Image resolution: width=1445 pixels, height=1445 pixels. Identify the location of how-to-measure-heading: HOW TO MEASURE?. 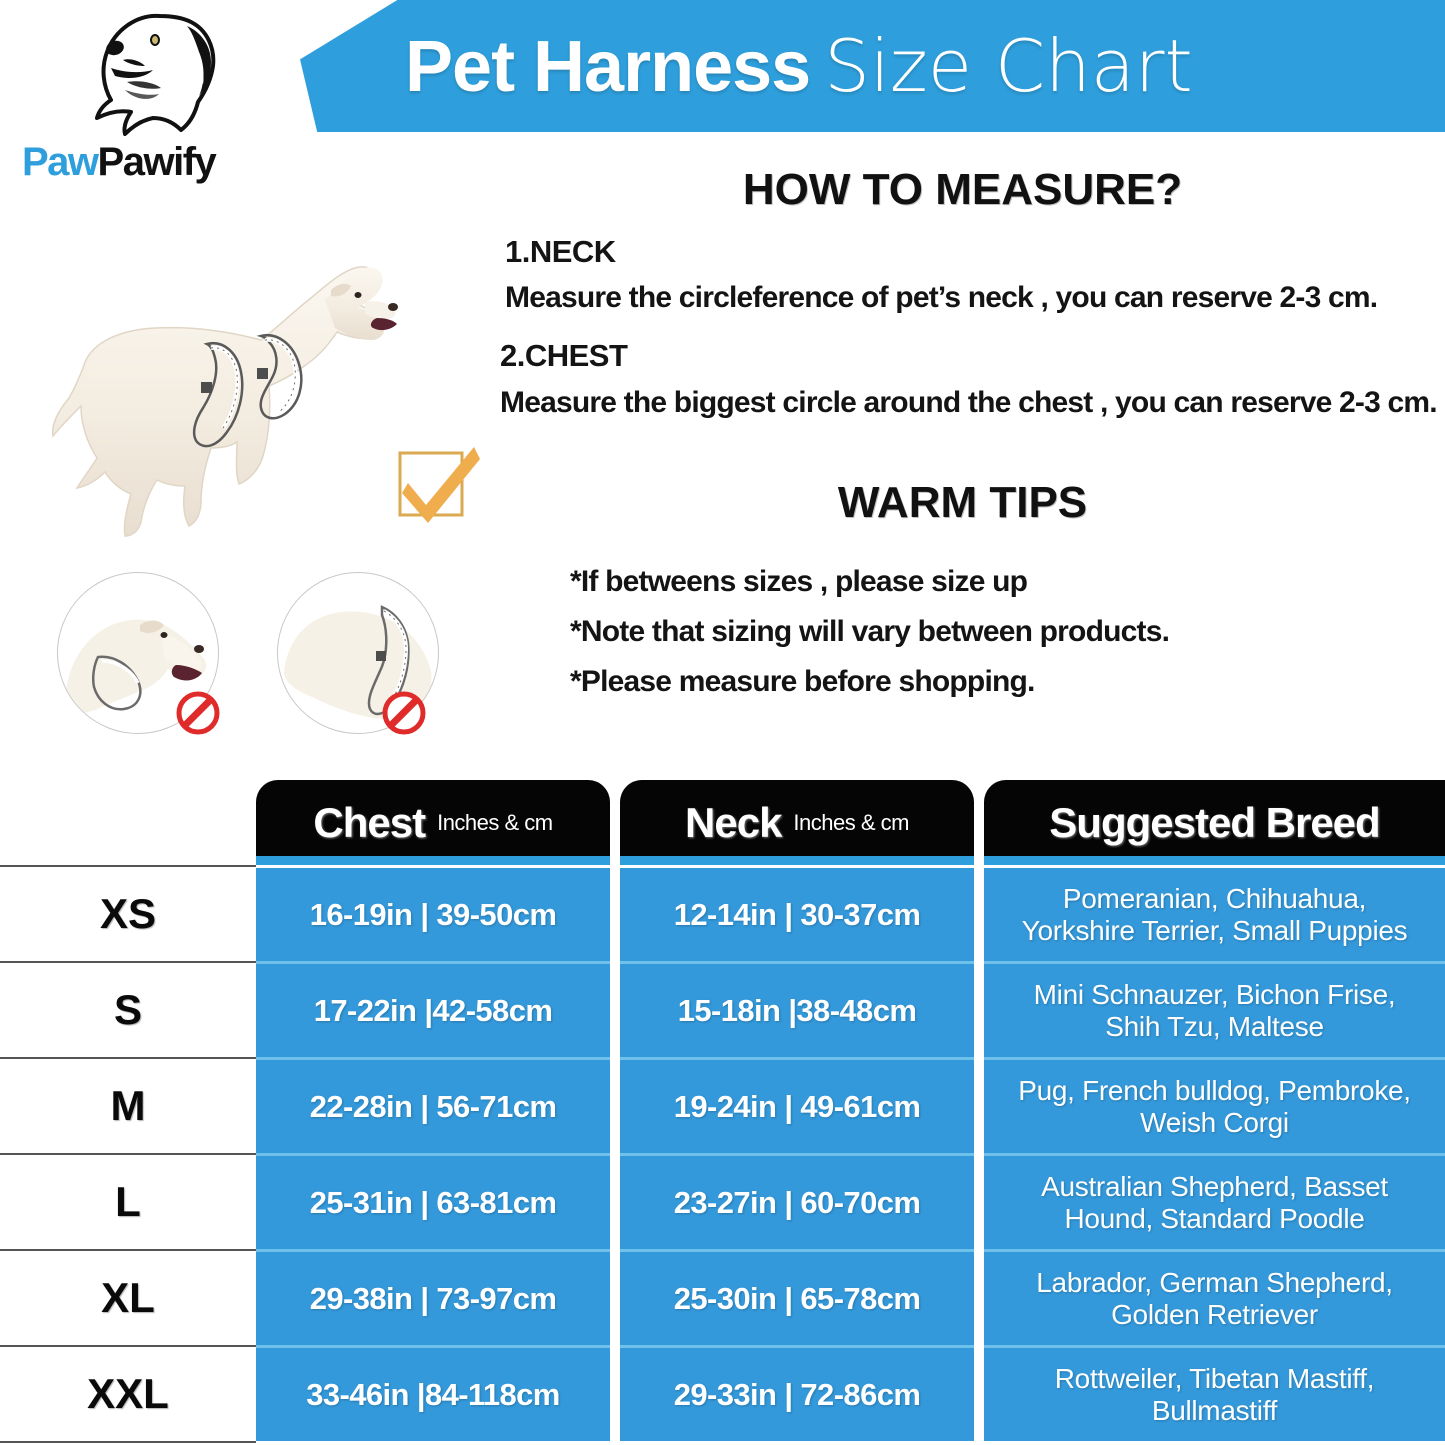
(962, 189).